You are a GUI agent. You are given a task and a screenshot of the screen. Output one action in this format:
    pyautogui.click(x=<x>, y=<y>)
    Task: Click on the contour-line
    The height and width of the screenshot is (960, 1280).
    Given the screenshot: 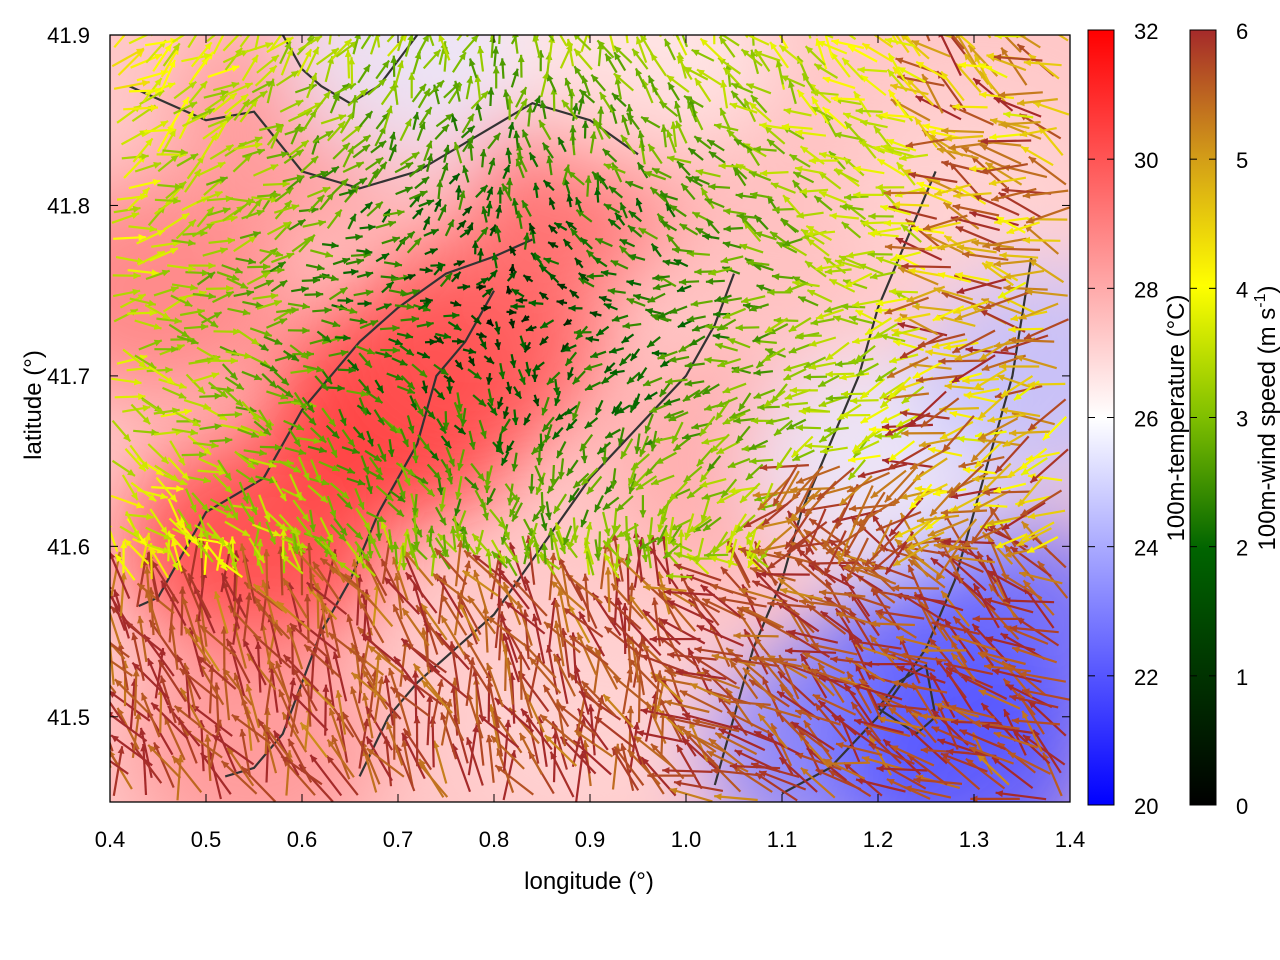 What is the action you would take?
    pyautogui.click(x=335, y=423)
    